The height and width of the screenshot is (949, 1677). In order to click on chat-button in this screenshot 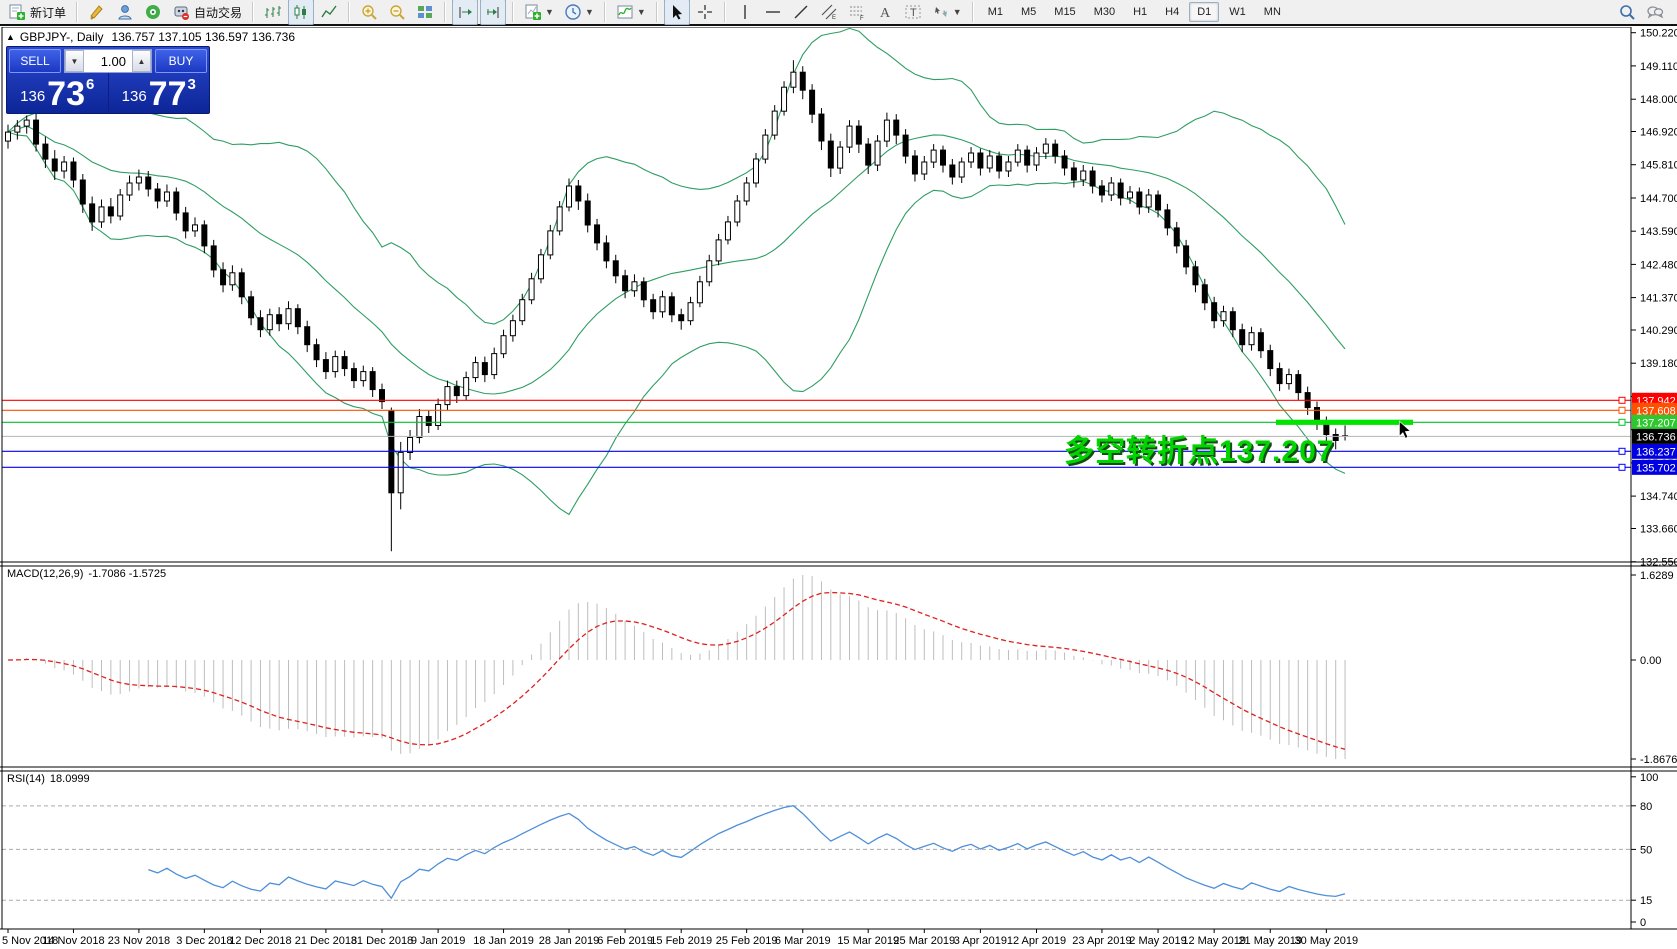, I will do `click(1655, 12)`.